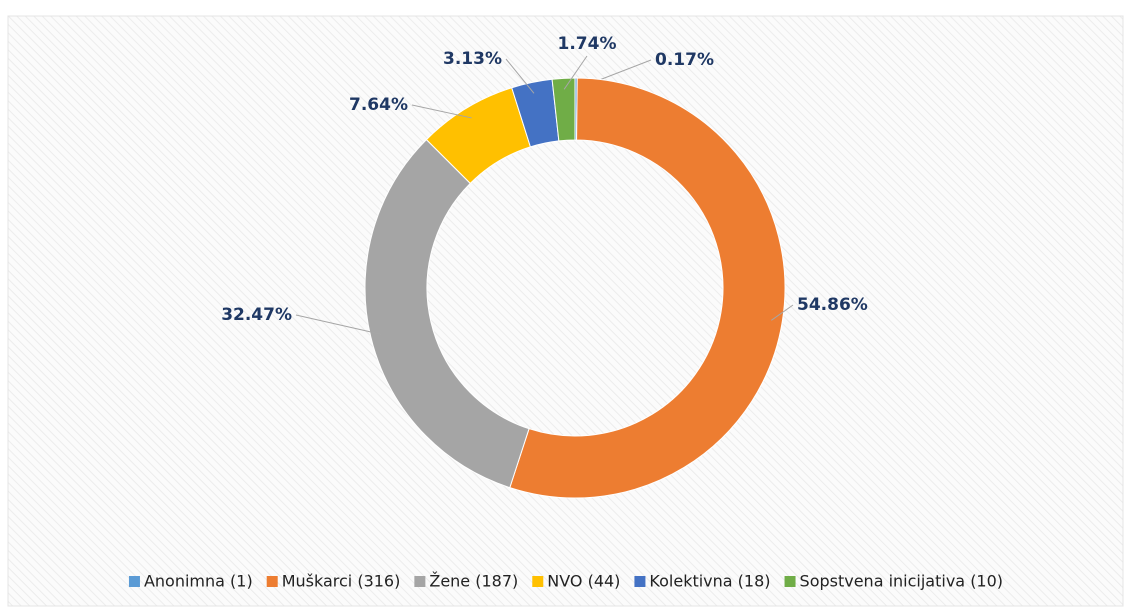 The width and height of the screenshot is (1131, 612). I want to click on legend-label: Muškarci (316), so click(341, 581).